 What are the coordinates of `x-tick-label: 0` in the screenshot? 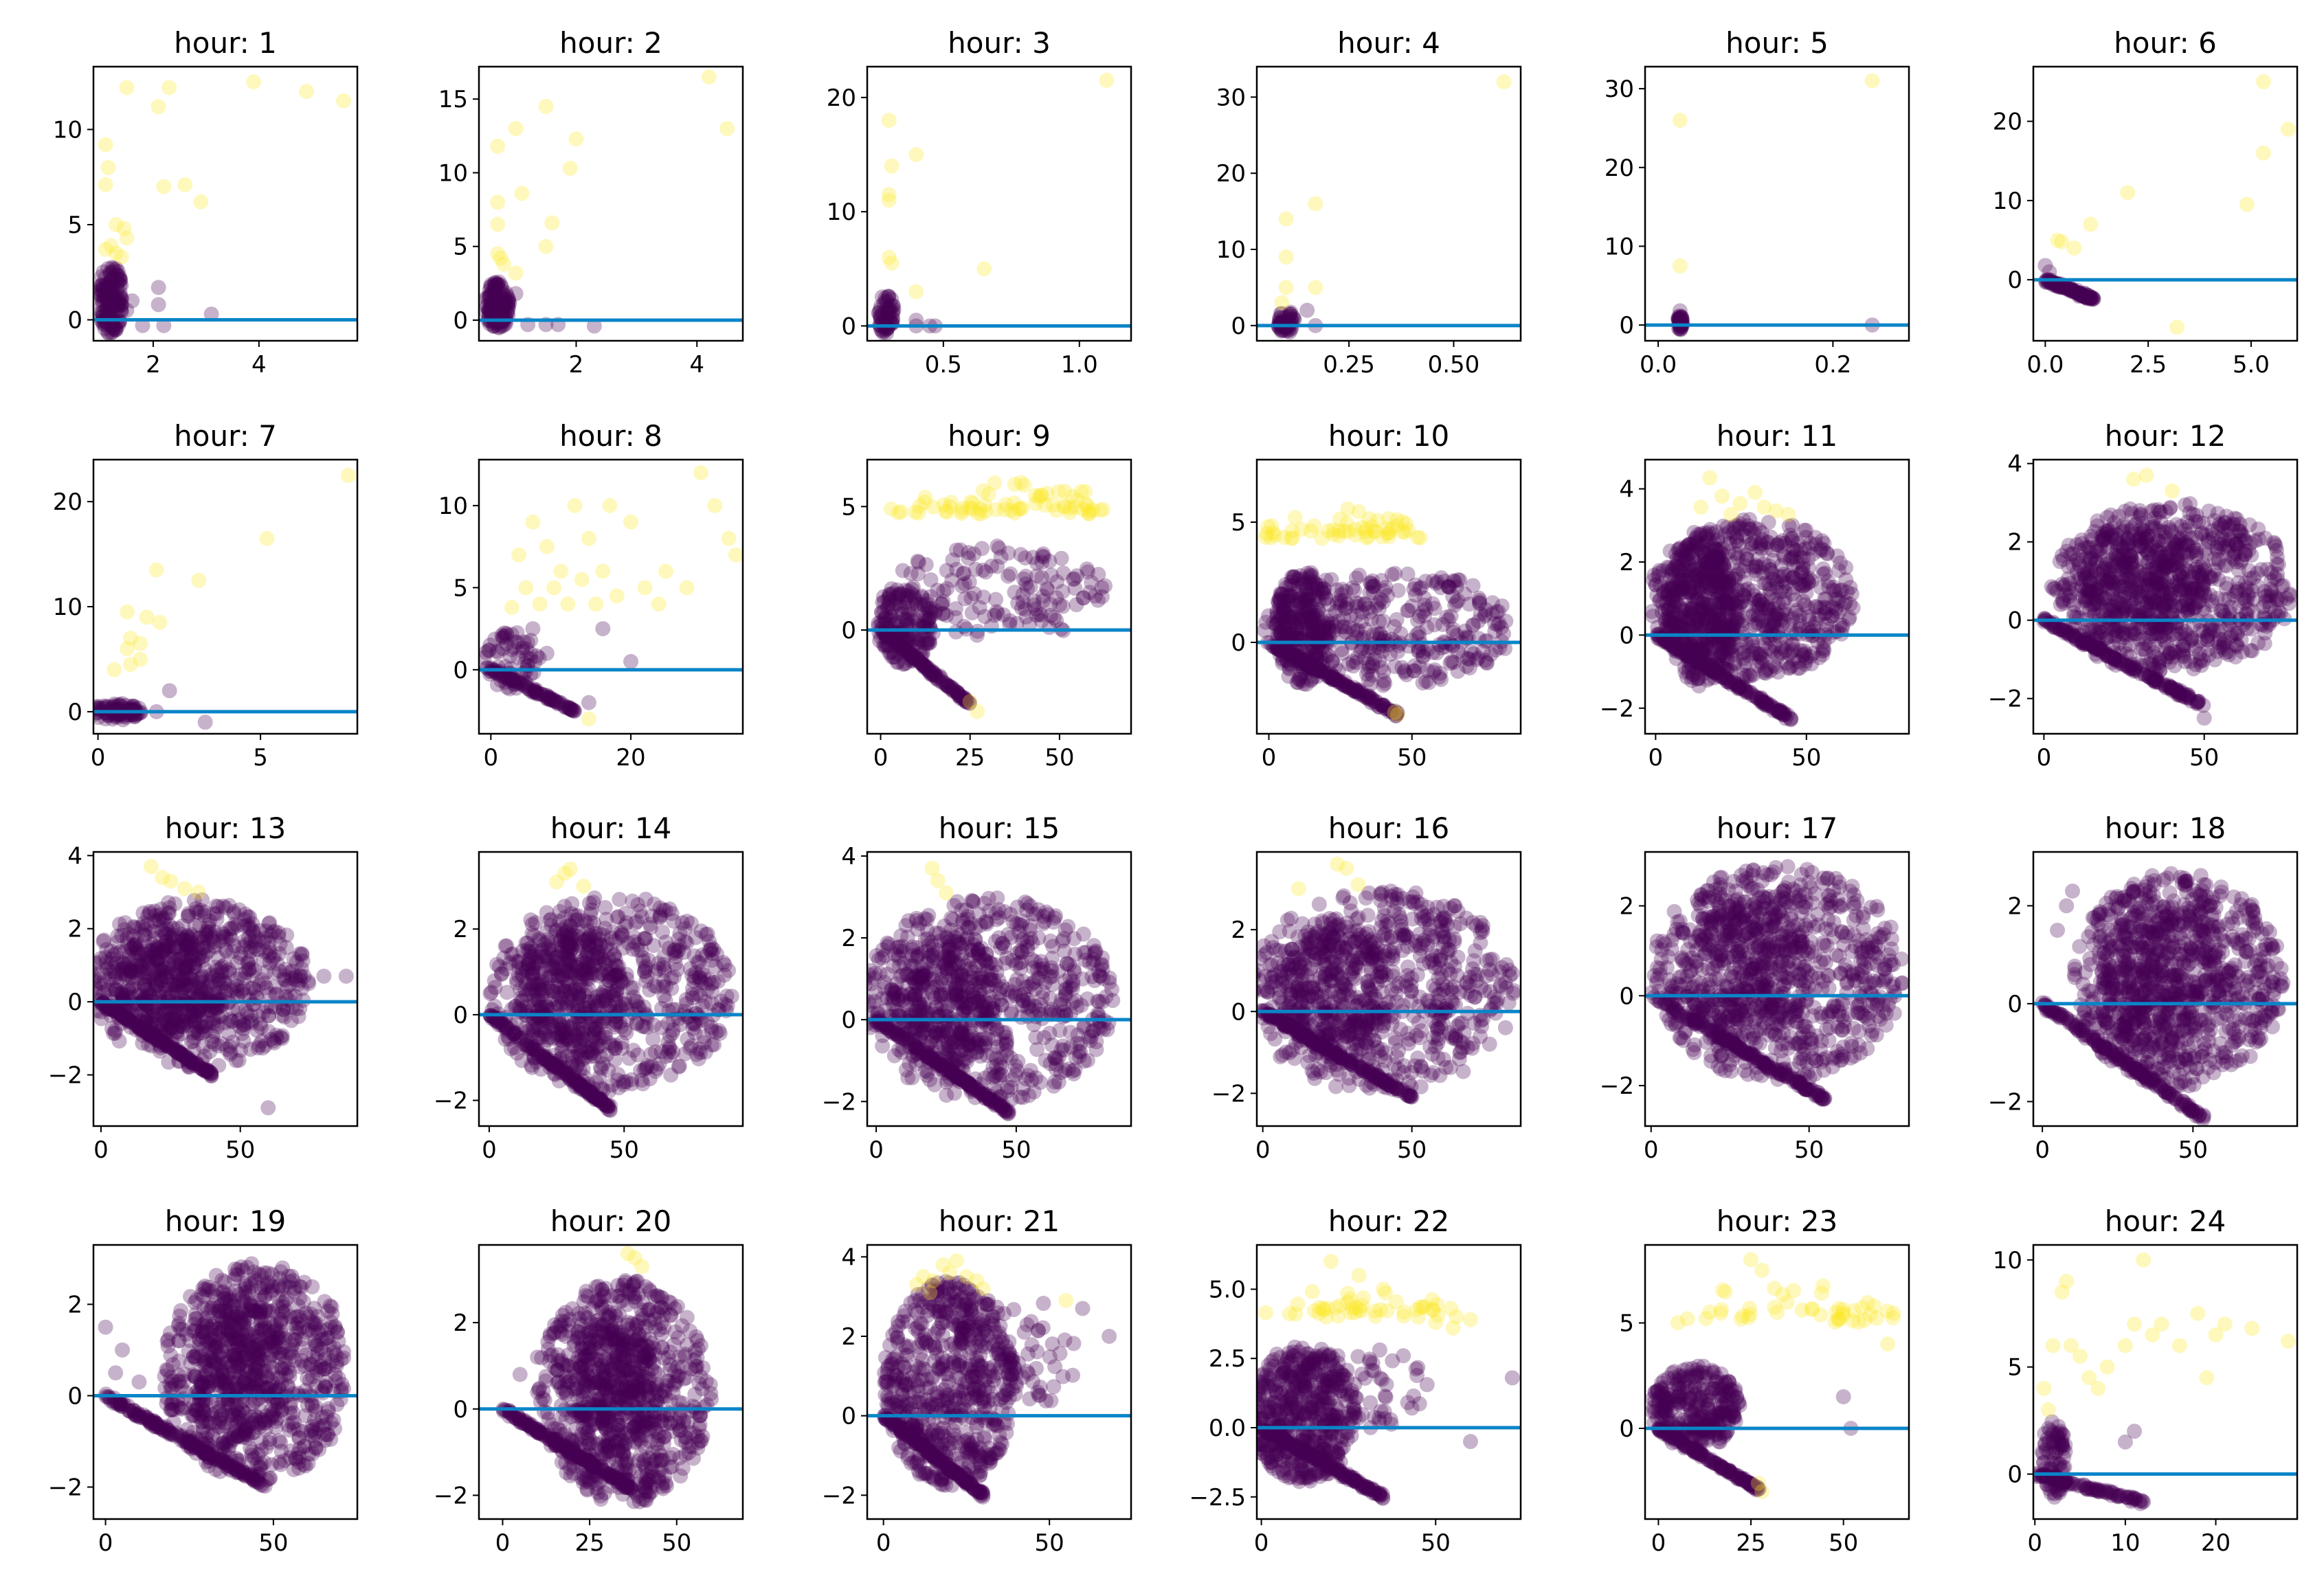 It's located at (98, 758).